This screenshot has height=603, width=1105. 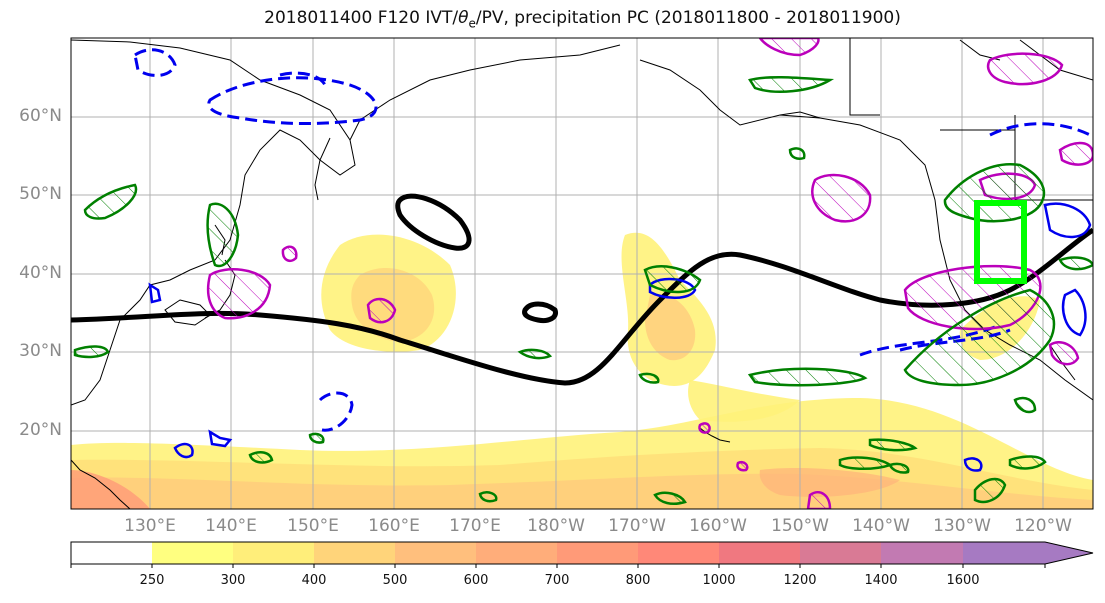 I want to click on cbar-label-700: 700, so click(x=557, y=580).